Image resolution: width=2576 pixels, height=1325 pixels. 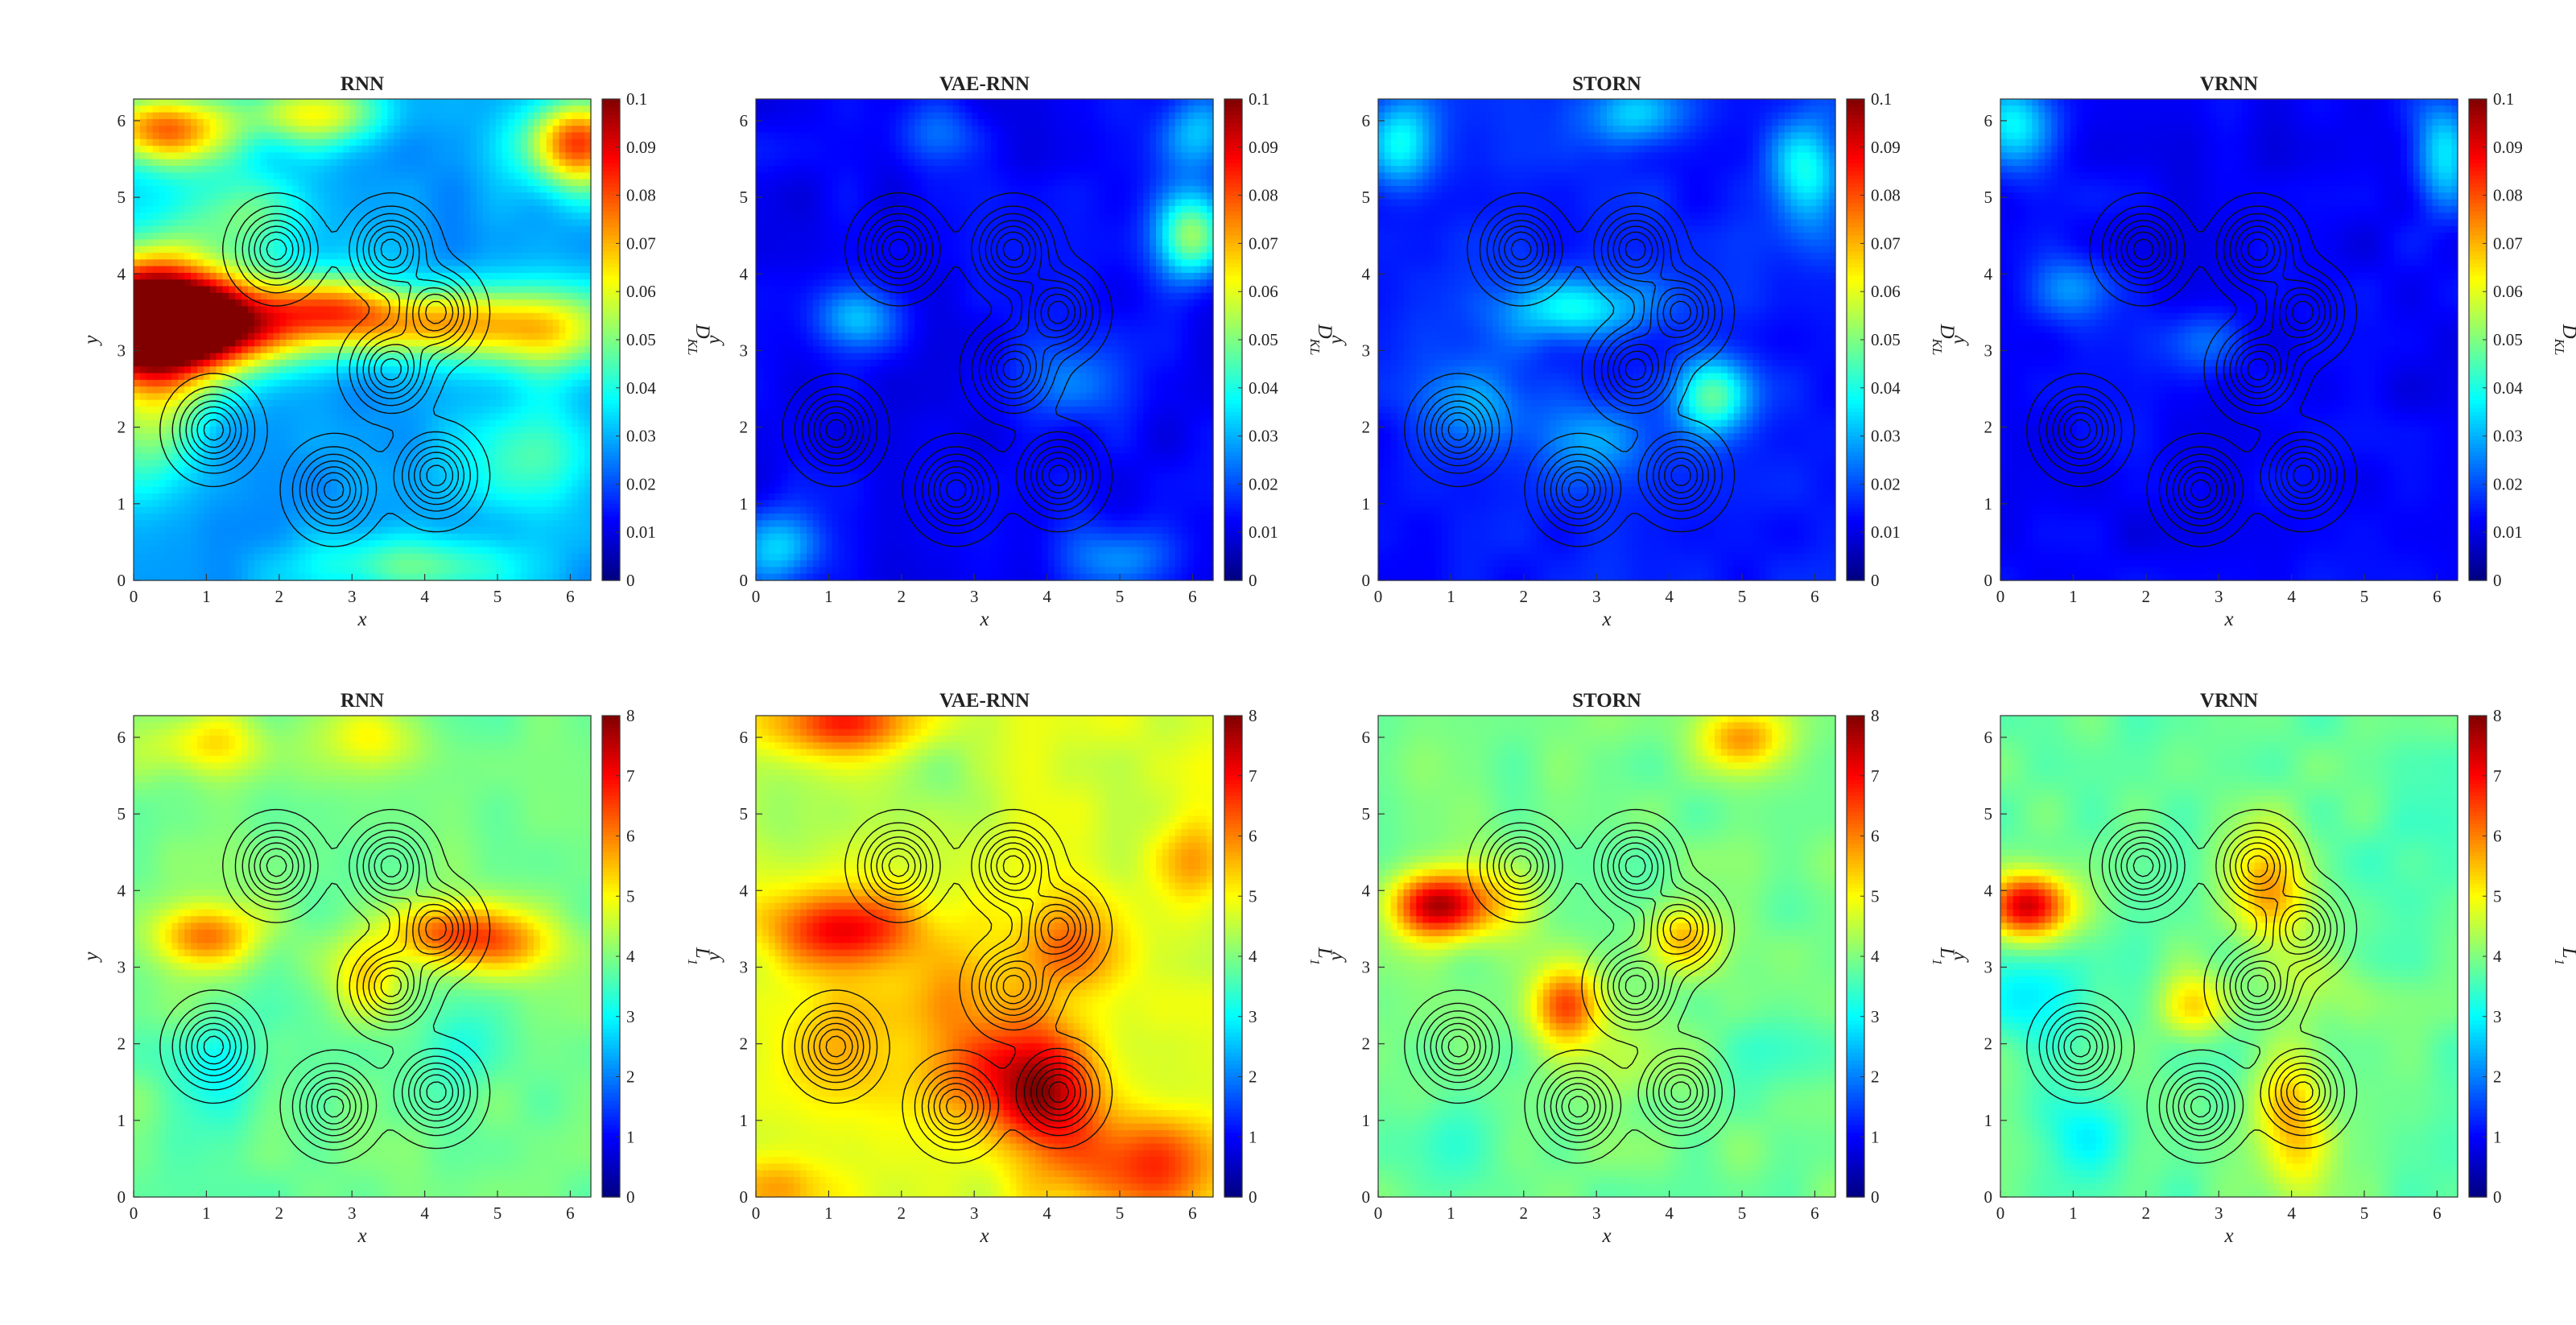 What do you see at coordinates (2508, 388) in the screenshot?
I see `colorbar-tick-label: 0.04` at bounding box center [2508, 388].